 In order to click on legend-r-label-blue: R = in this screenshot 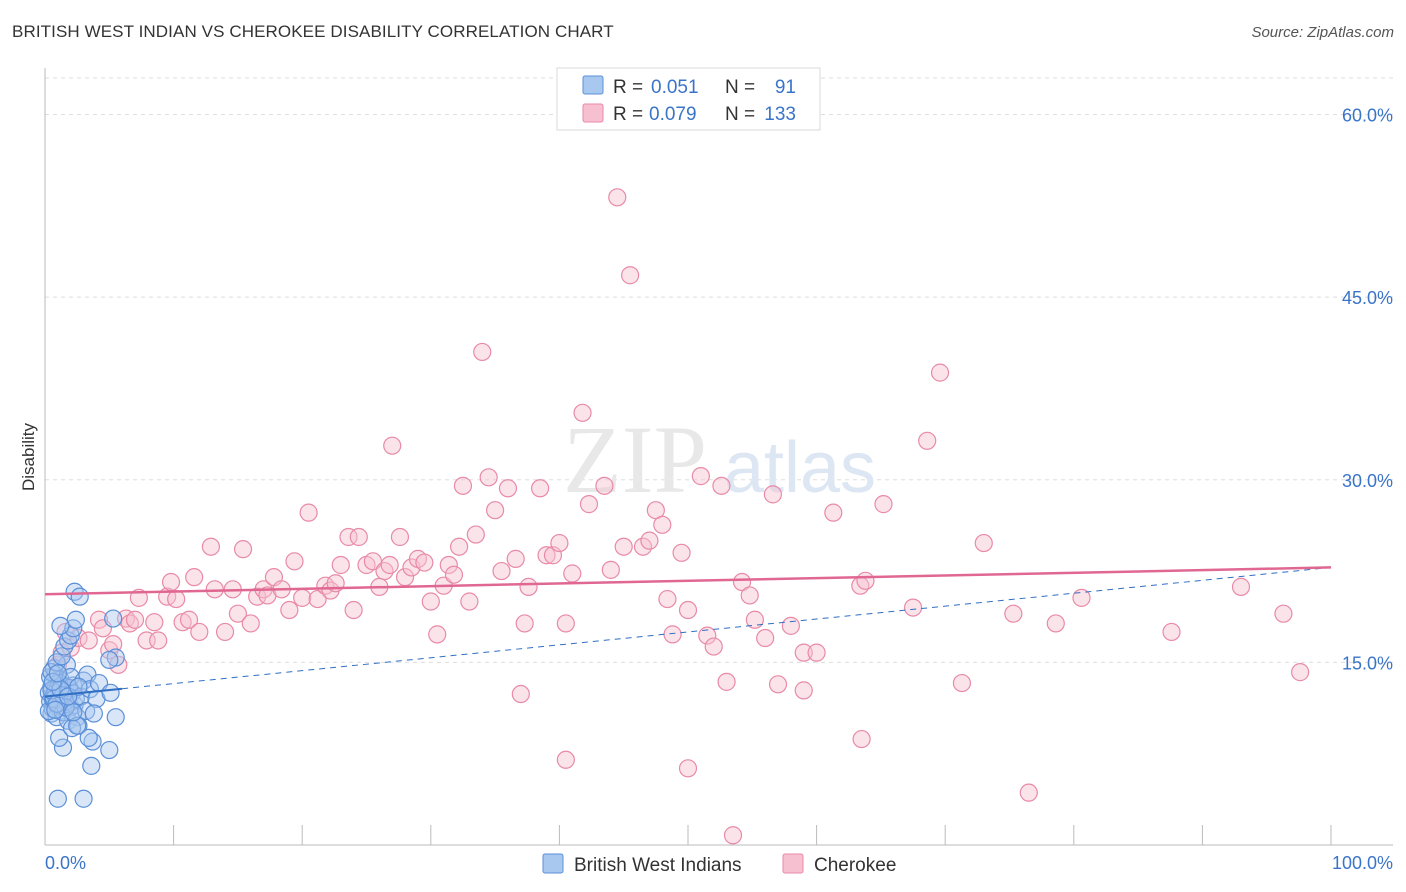, I will do `click(628, 87)`.